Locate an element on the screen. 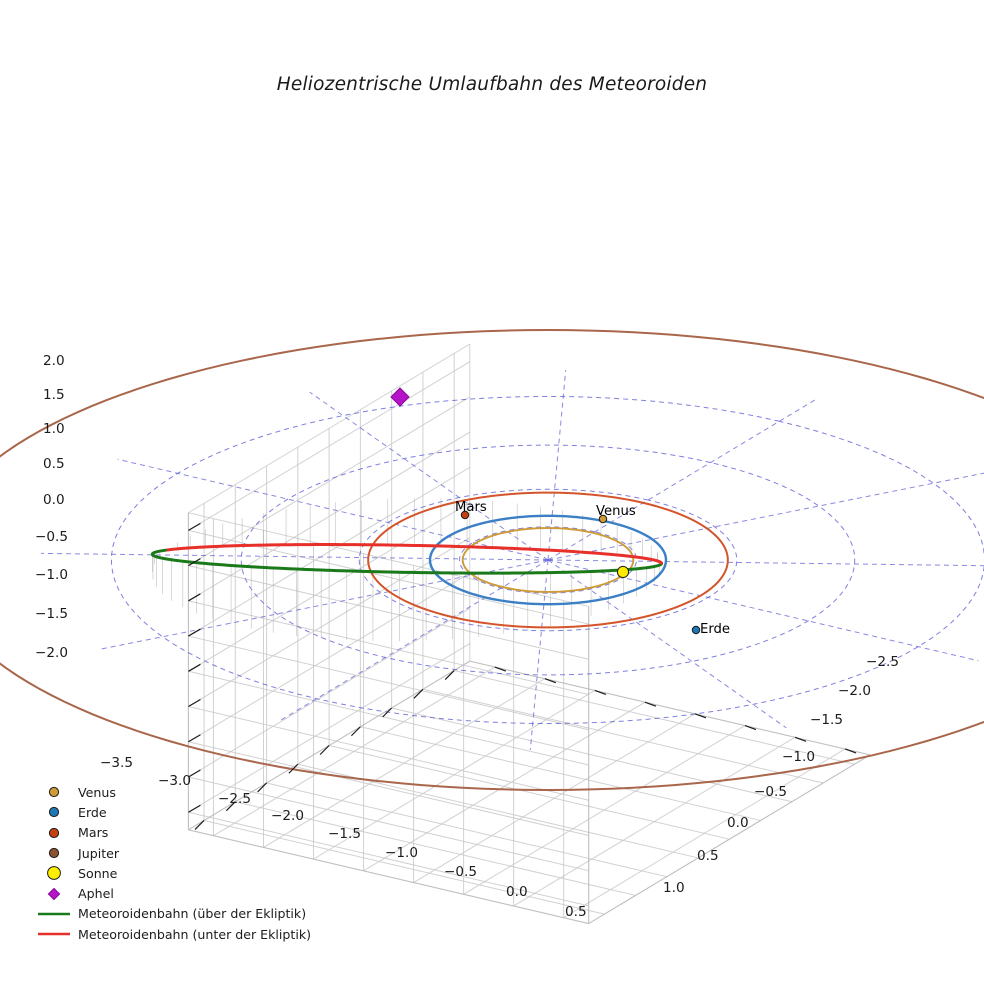 Image resolution: width=984 pixels, height=984 pixels. legend-item: Meteoroidenbahn (unter der Ekliptik) is located at coordinates (186, 934).